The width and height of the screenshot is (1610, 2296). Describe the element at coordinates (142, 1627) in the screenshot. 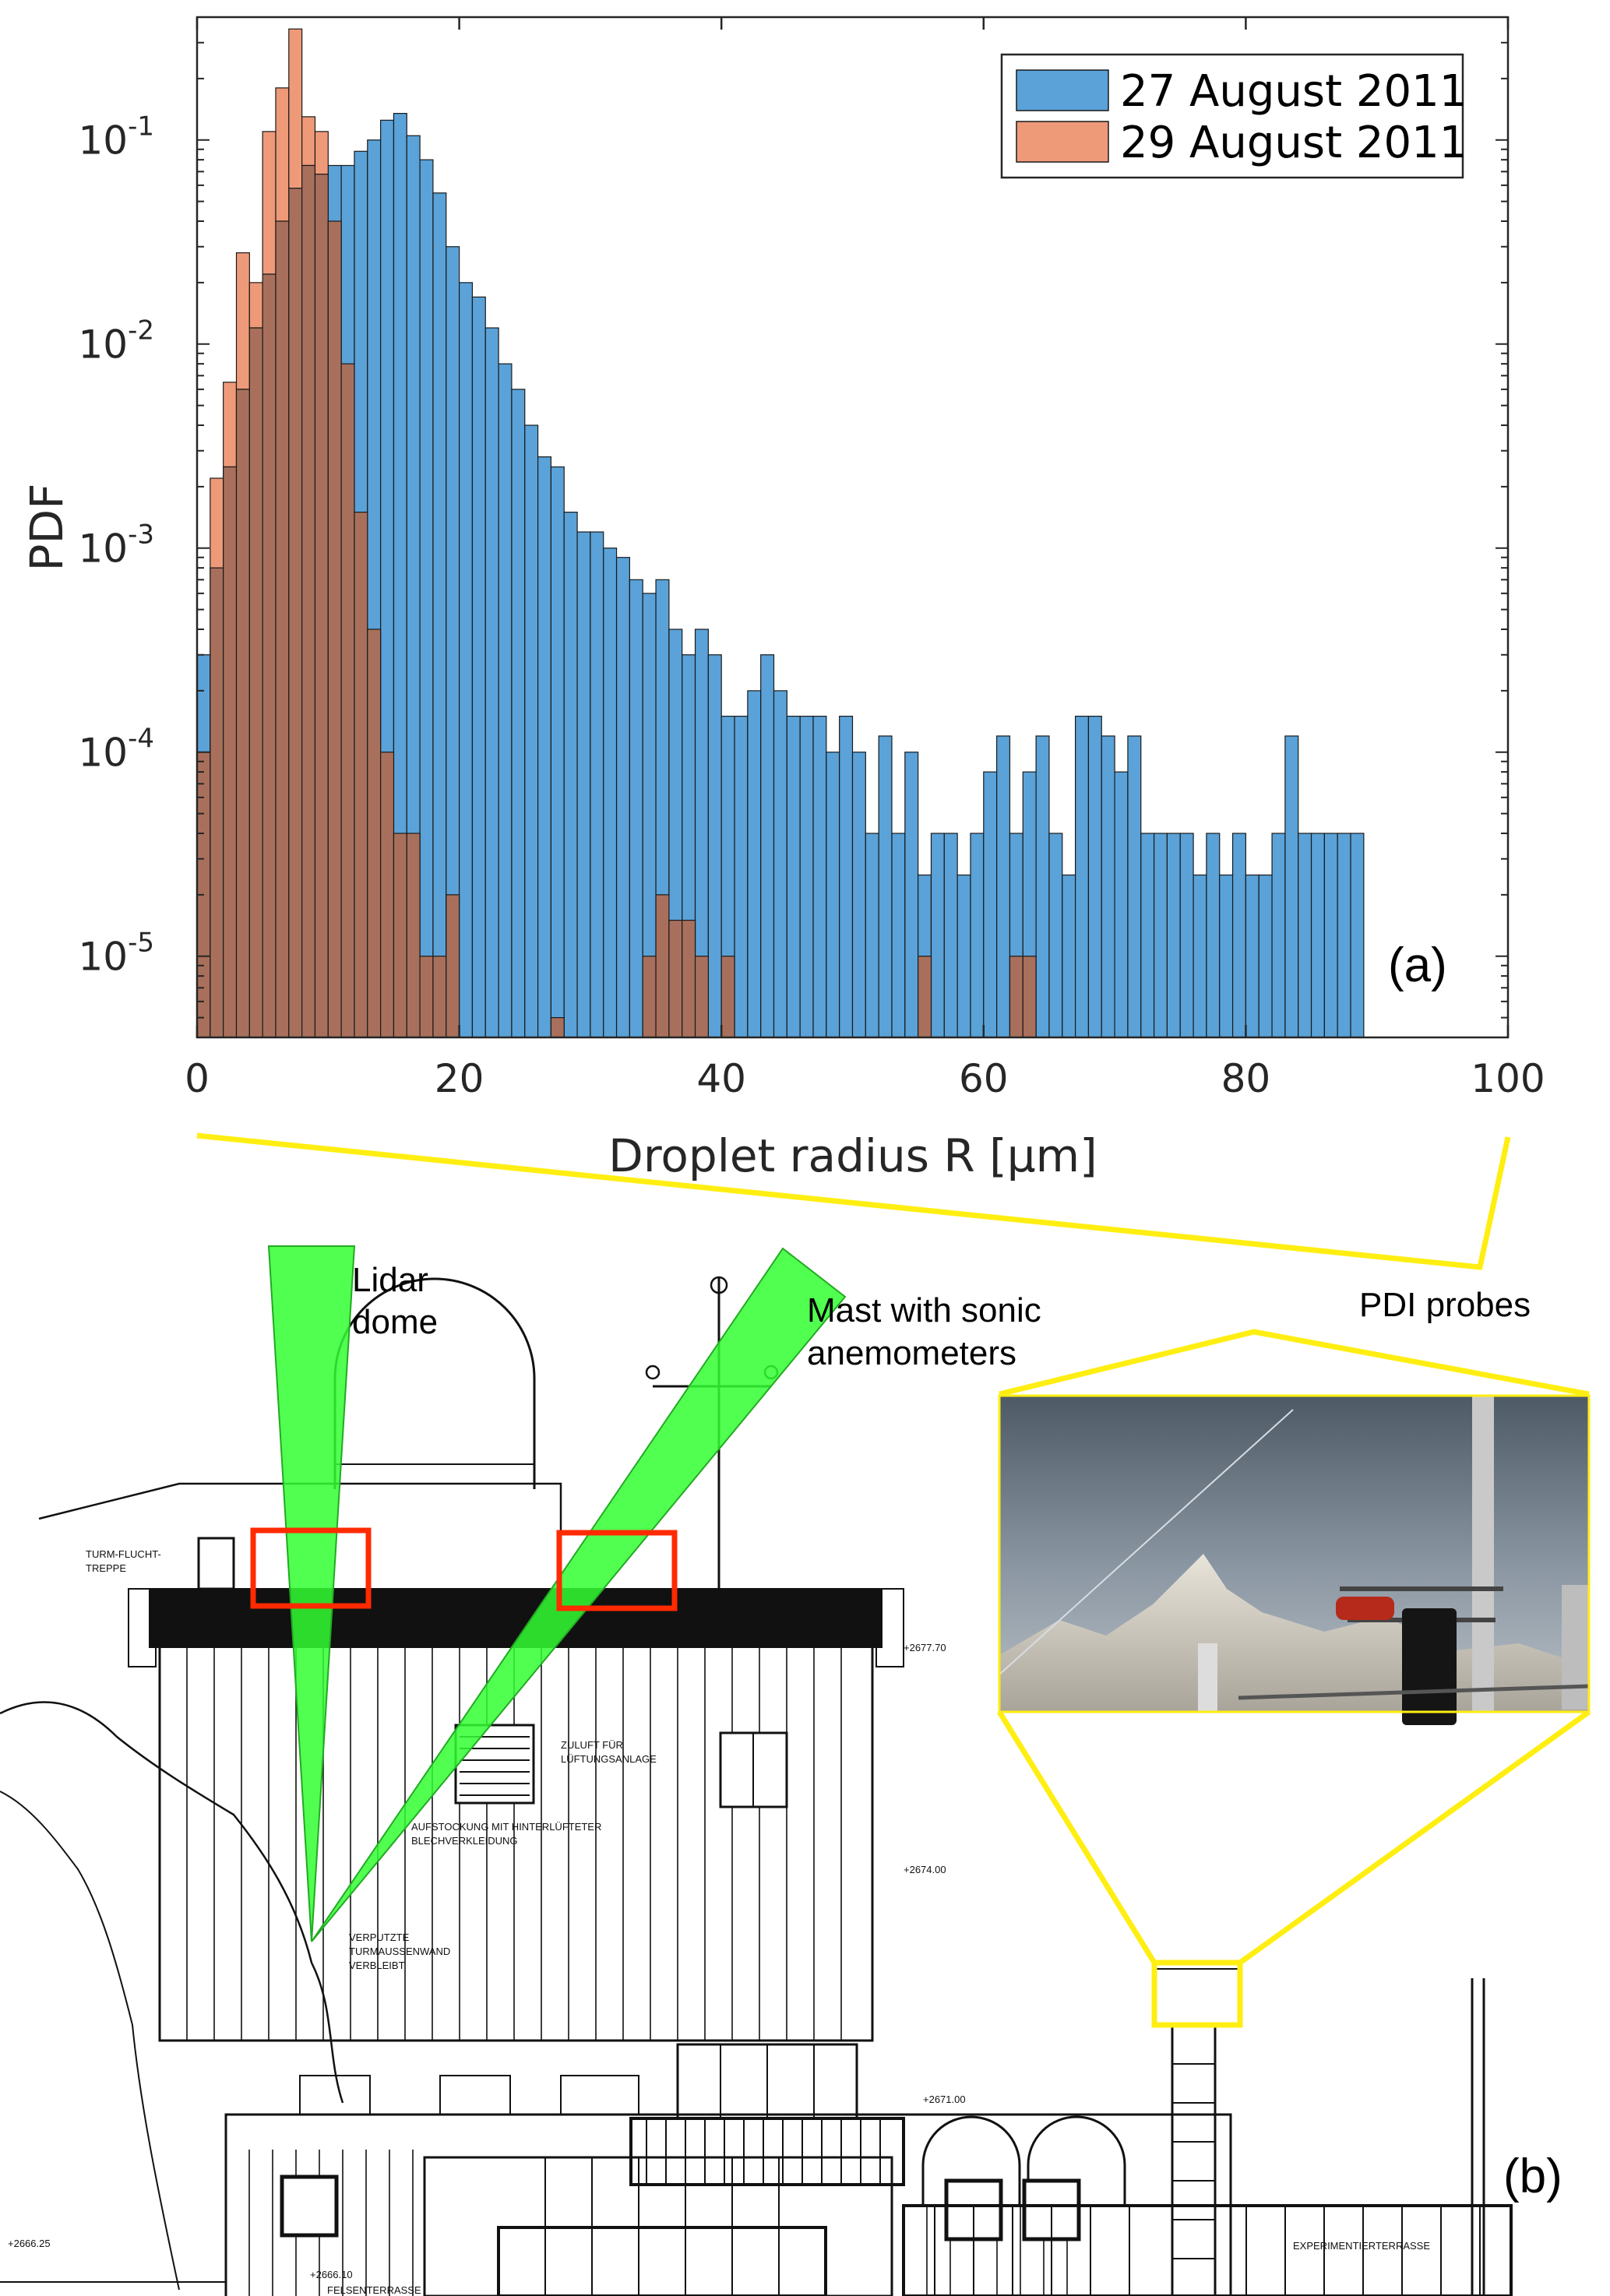

I see `roof-railing-left-bracket` at that location.